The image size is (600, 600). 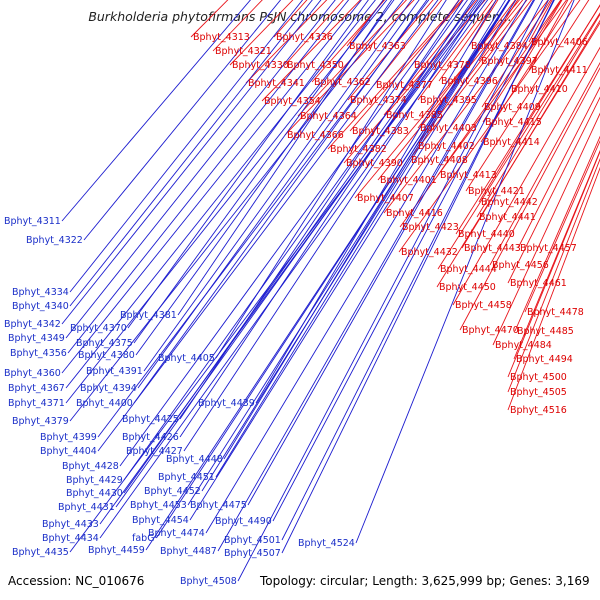 I want to click on reverse-gene-label: Bphyt_4508, so click(x=208, y=581).